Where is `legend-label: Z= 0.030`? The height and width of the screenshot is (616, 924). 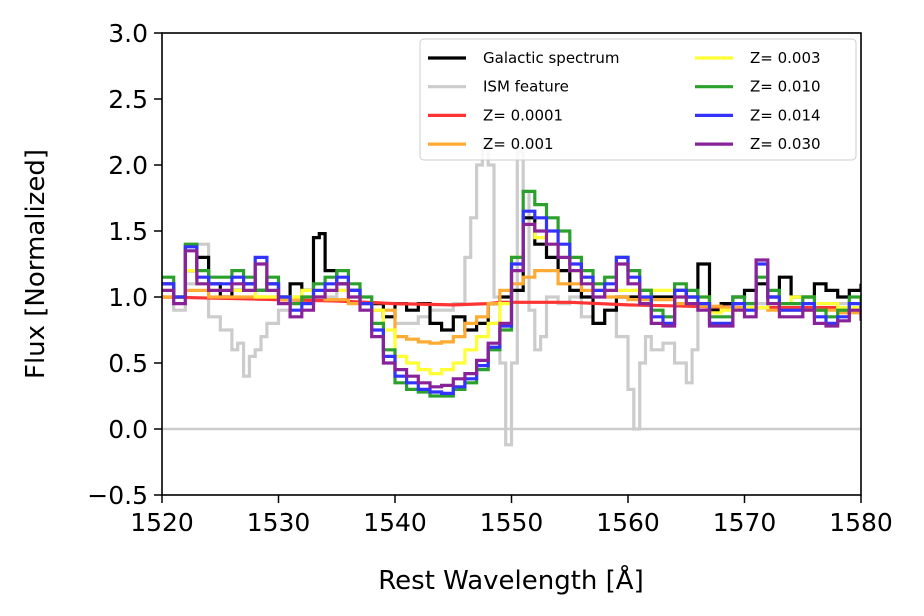
legend-label: Z= 0.030 is located at coordinates (785, 144).